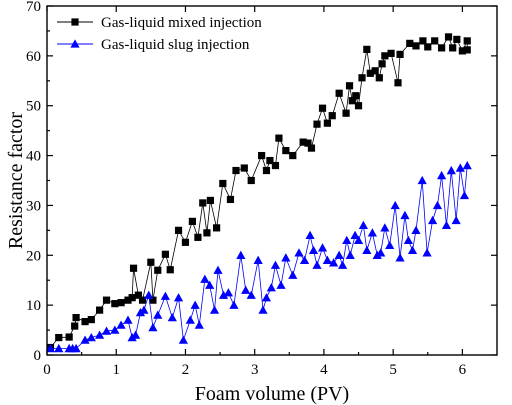  I want to click on x-tick-label: 5, so click(393, 370).